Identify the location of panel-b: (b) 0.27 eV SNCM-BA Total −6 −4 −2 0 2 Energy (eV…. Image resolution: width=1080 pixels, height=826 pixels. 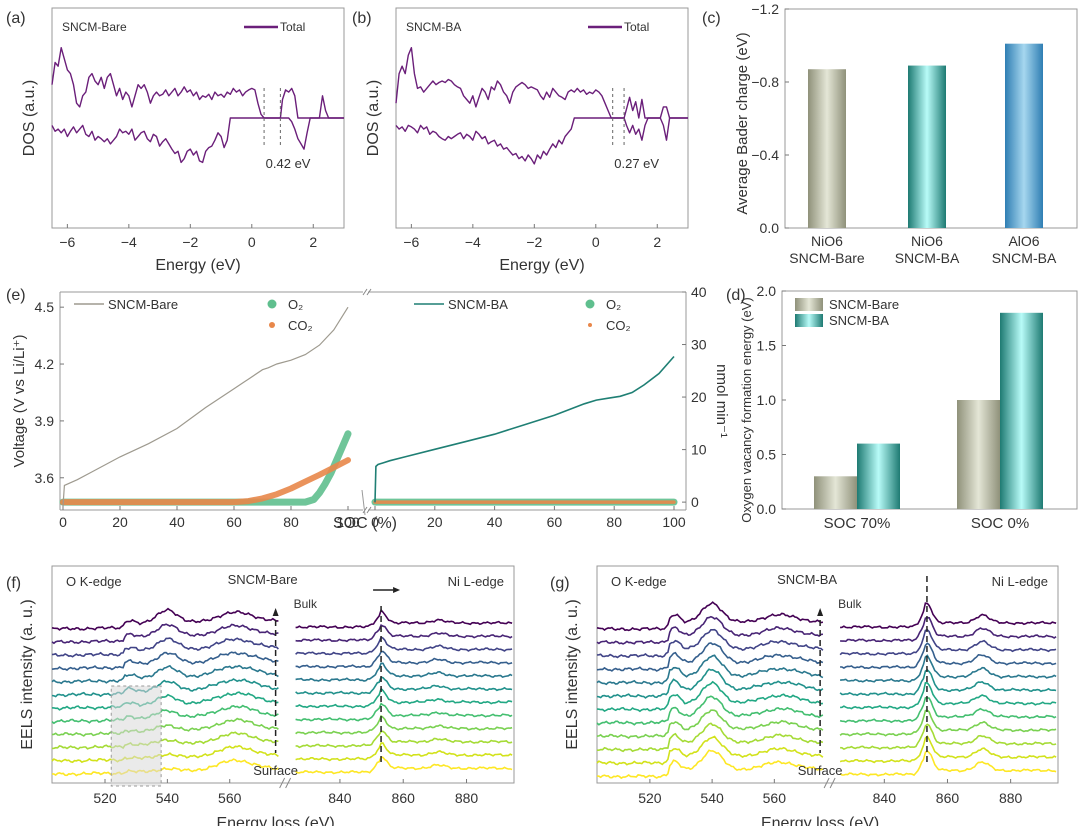
(520, 140).